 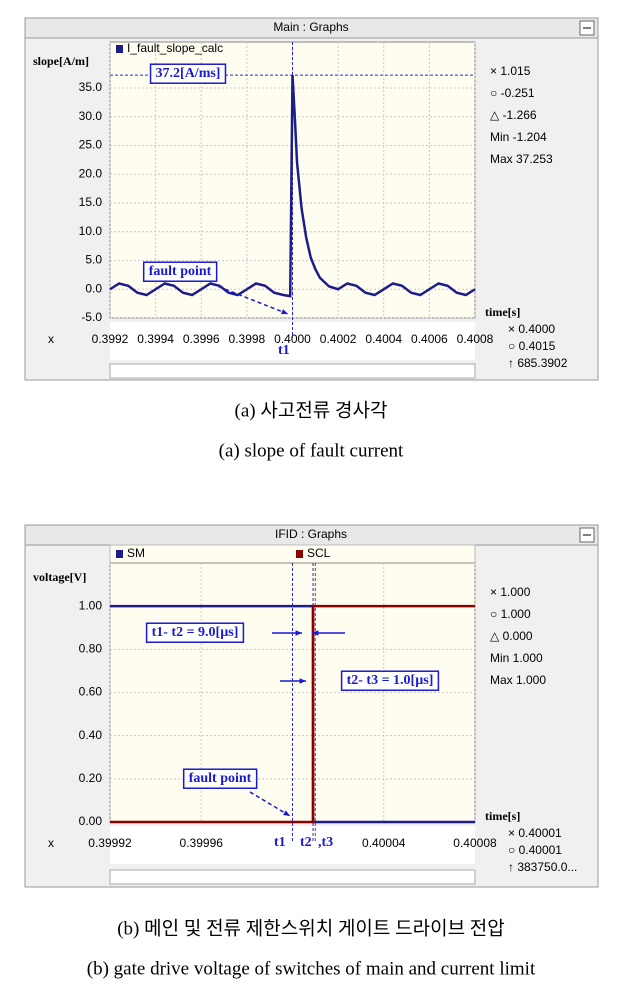 What do you see at coordinates (91, 317) in the screenshot?
I see `y-tick-label: -5.0` at bounding box center [91, 317].